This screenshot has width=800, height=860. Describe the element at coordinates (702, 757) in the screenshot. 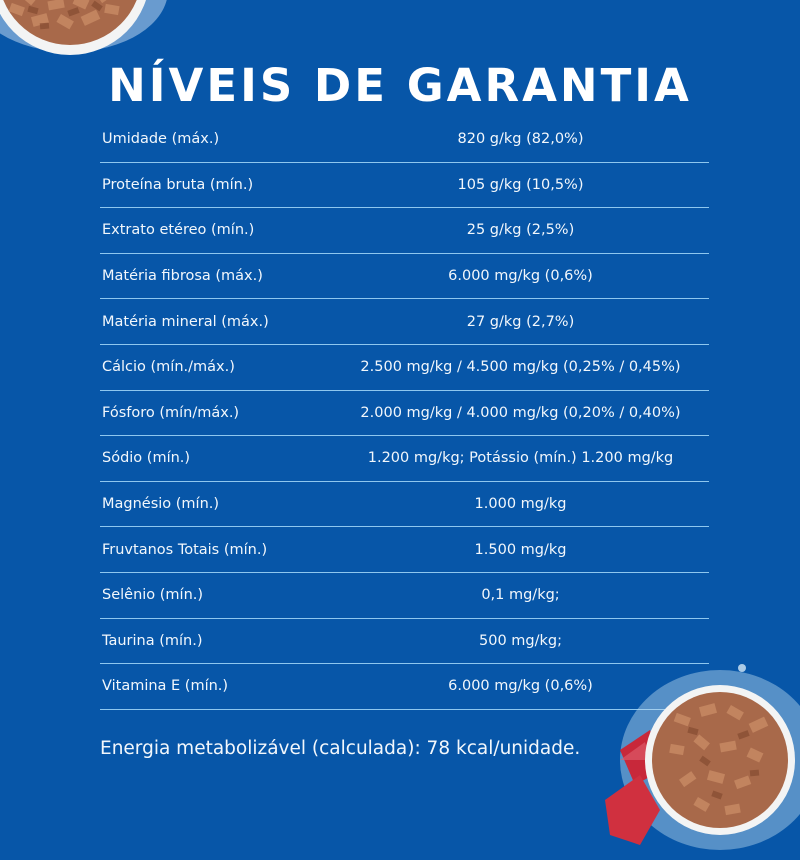

I see `food-bowl-image-bottom` at that location.